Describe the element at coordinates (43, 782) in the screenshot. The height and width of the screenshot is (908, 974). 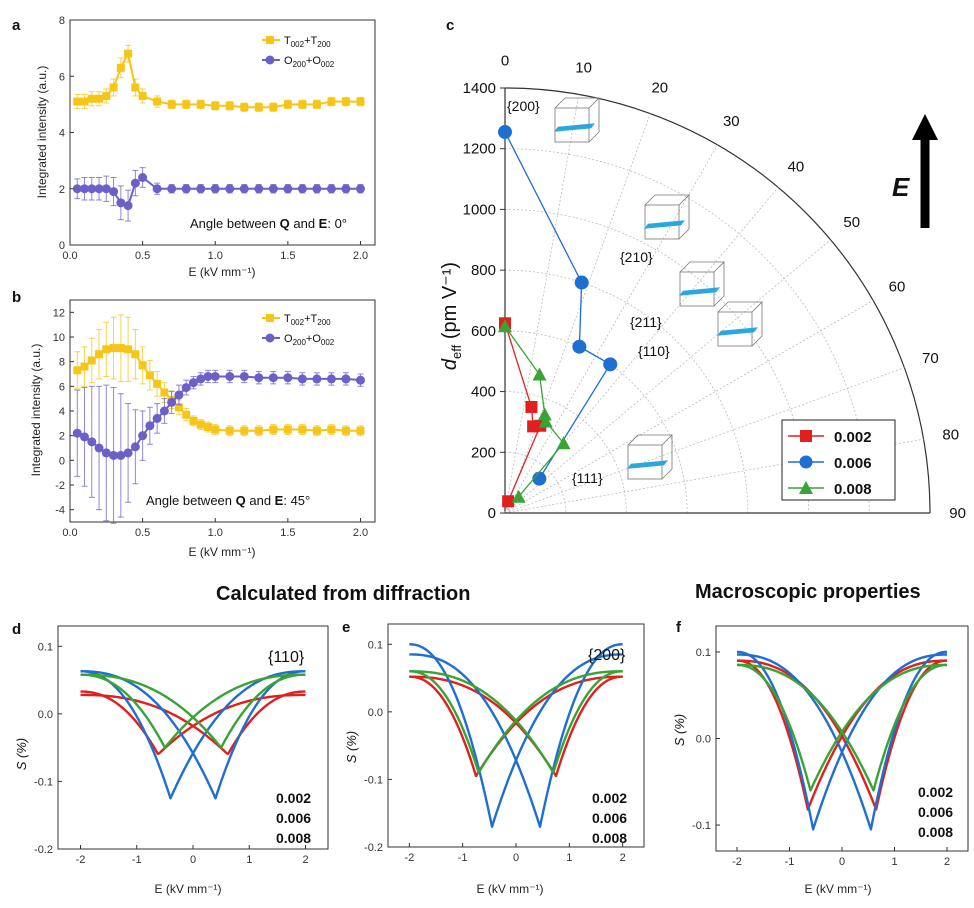
I see `y-tick-label: -0.1` at that location.